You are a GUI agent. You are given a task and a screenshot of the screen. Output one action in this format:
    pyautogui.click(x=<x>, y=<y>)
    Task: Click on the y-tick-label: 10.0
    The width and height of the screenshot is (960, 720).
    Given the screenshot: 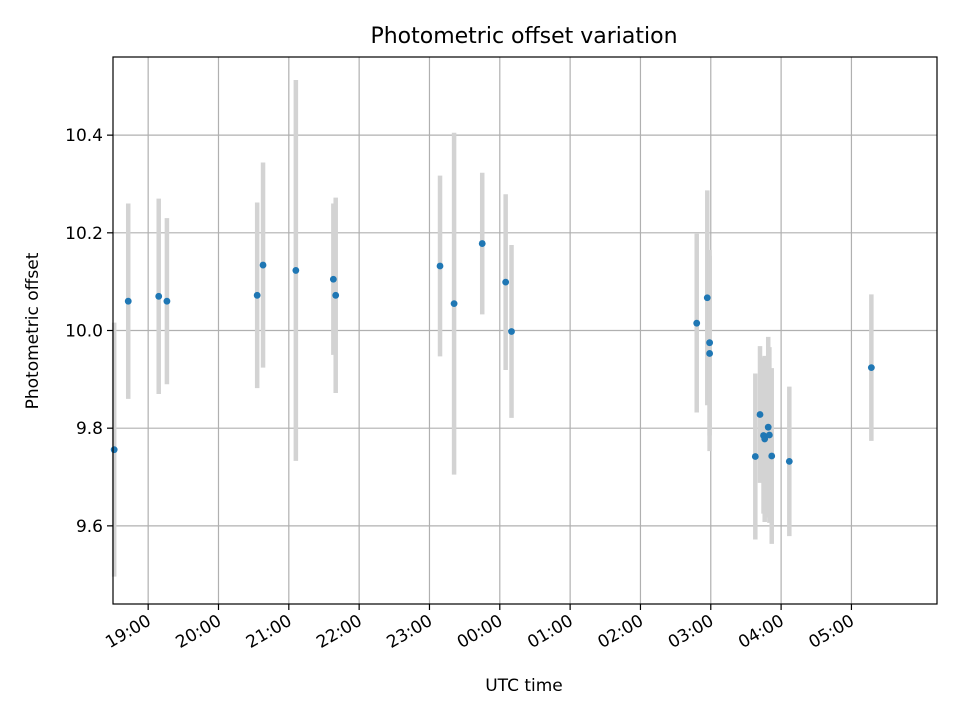 What is the action you would take?
    pyautogui.click(x=84, y=332)
    